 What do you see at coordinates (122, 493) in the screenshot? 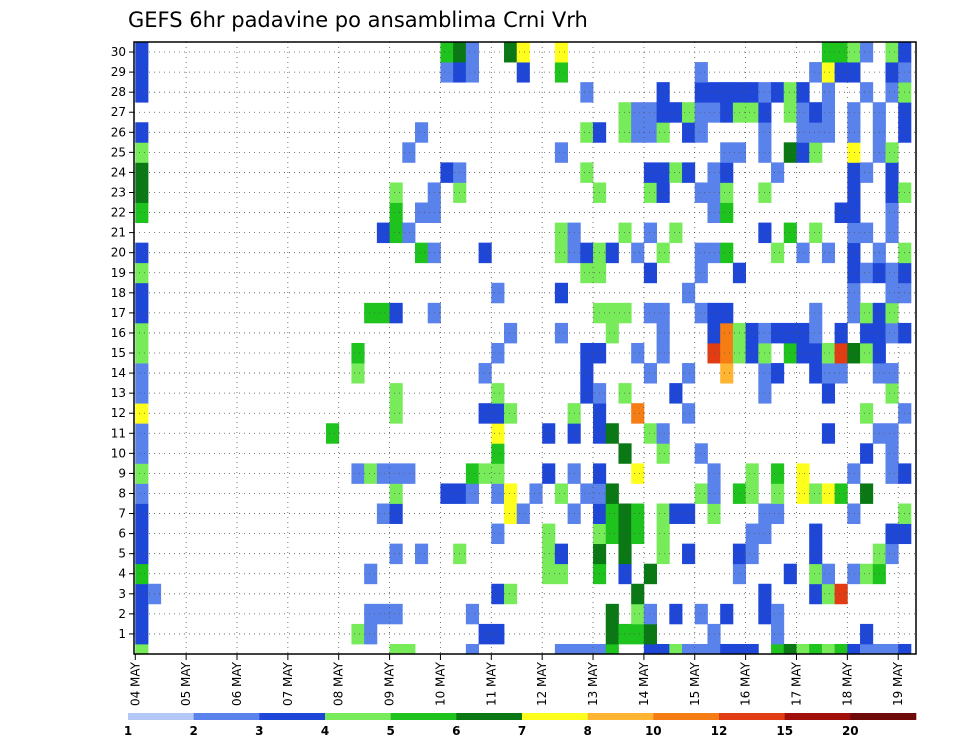
I see `y-tick-label: 8` at bounding box center [122, 493].